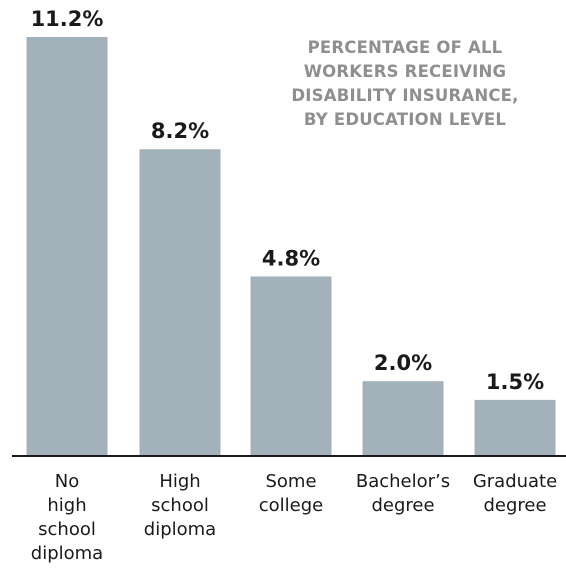  I want to click on category-label: High, so click(179, 481).